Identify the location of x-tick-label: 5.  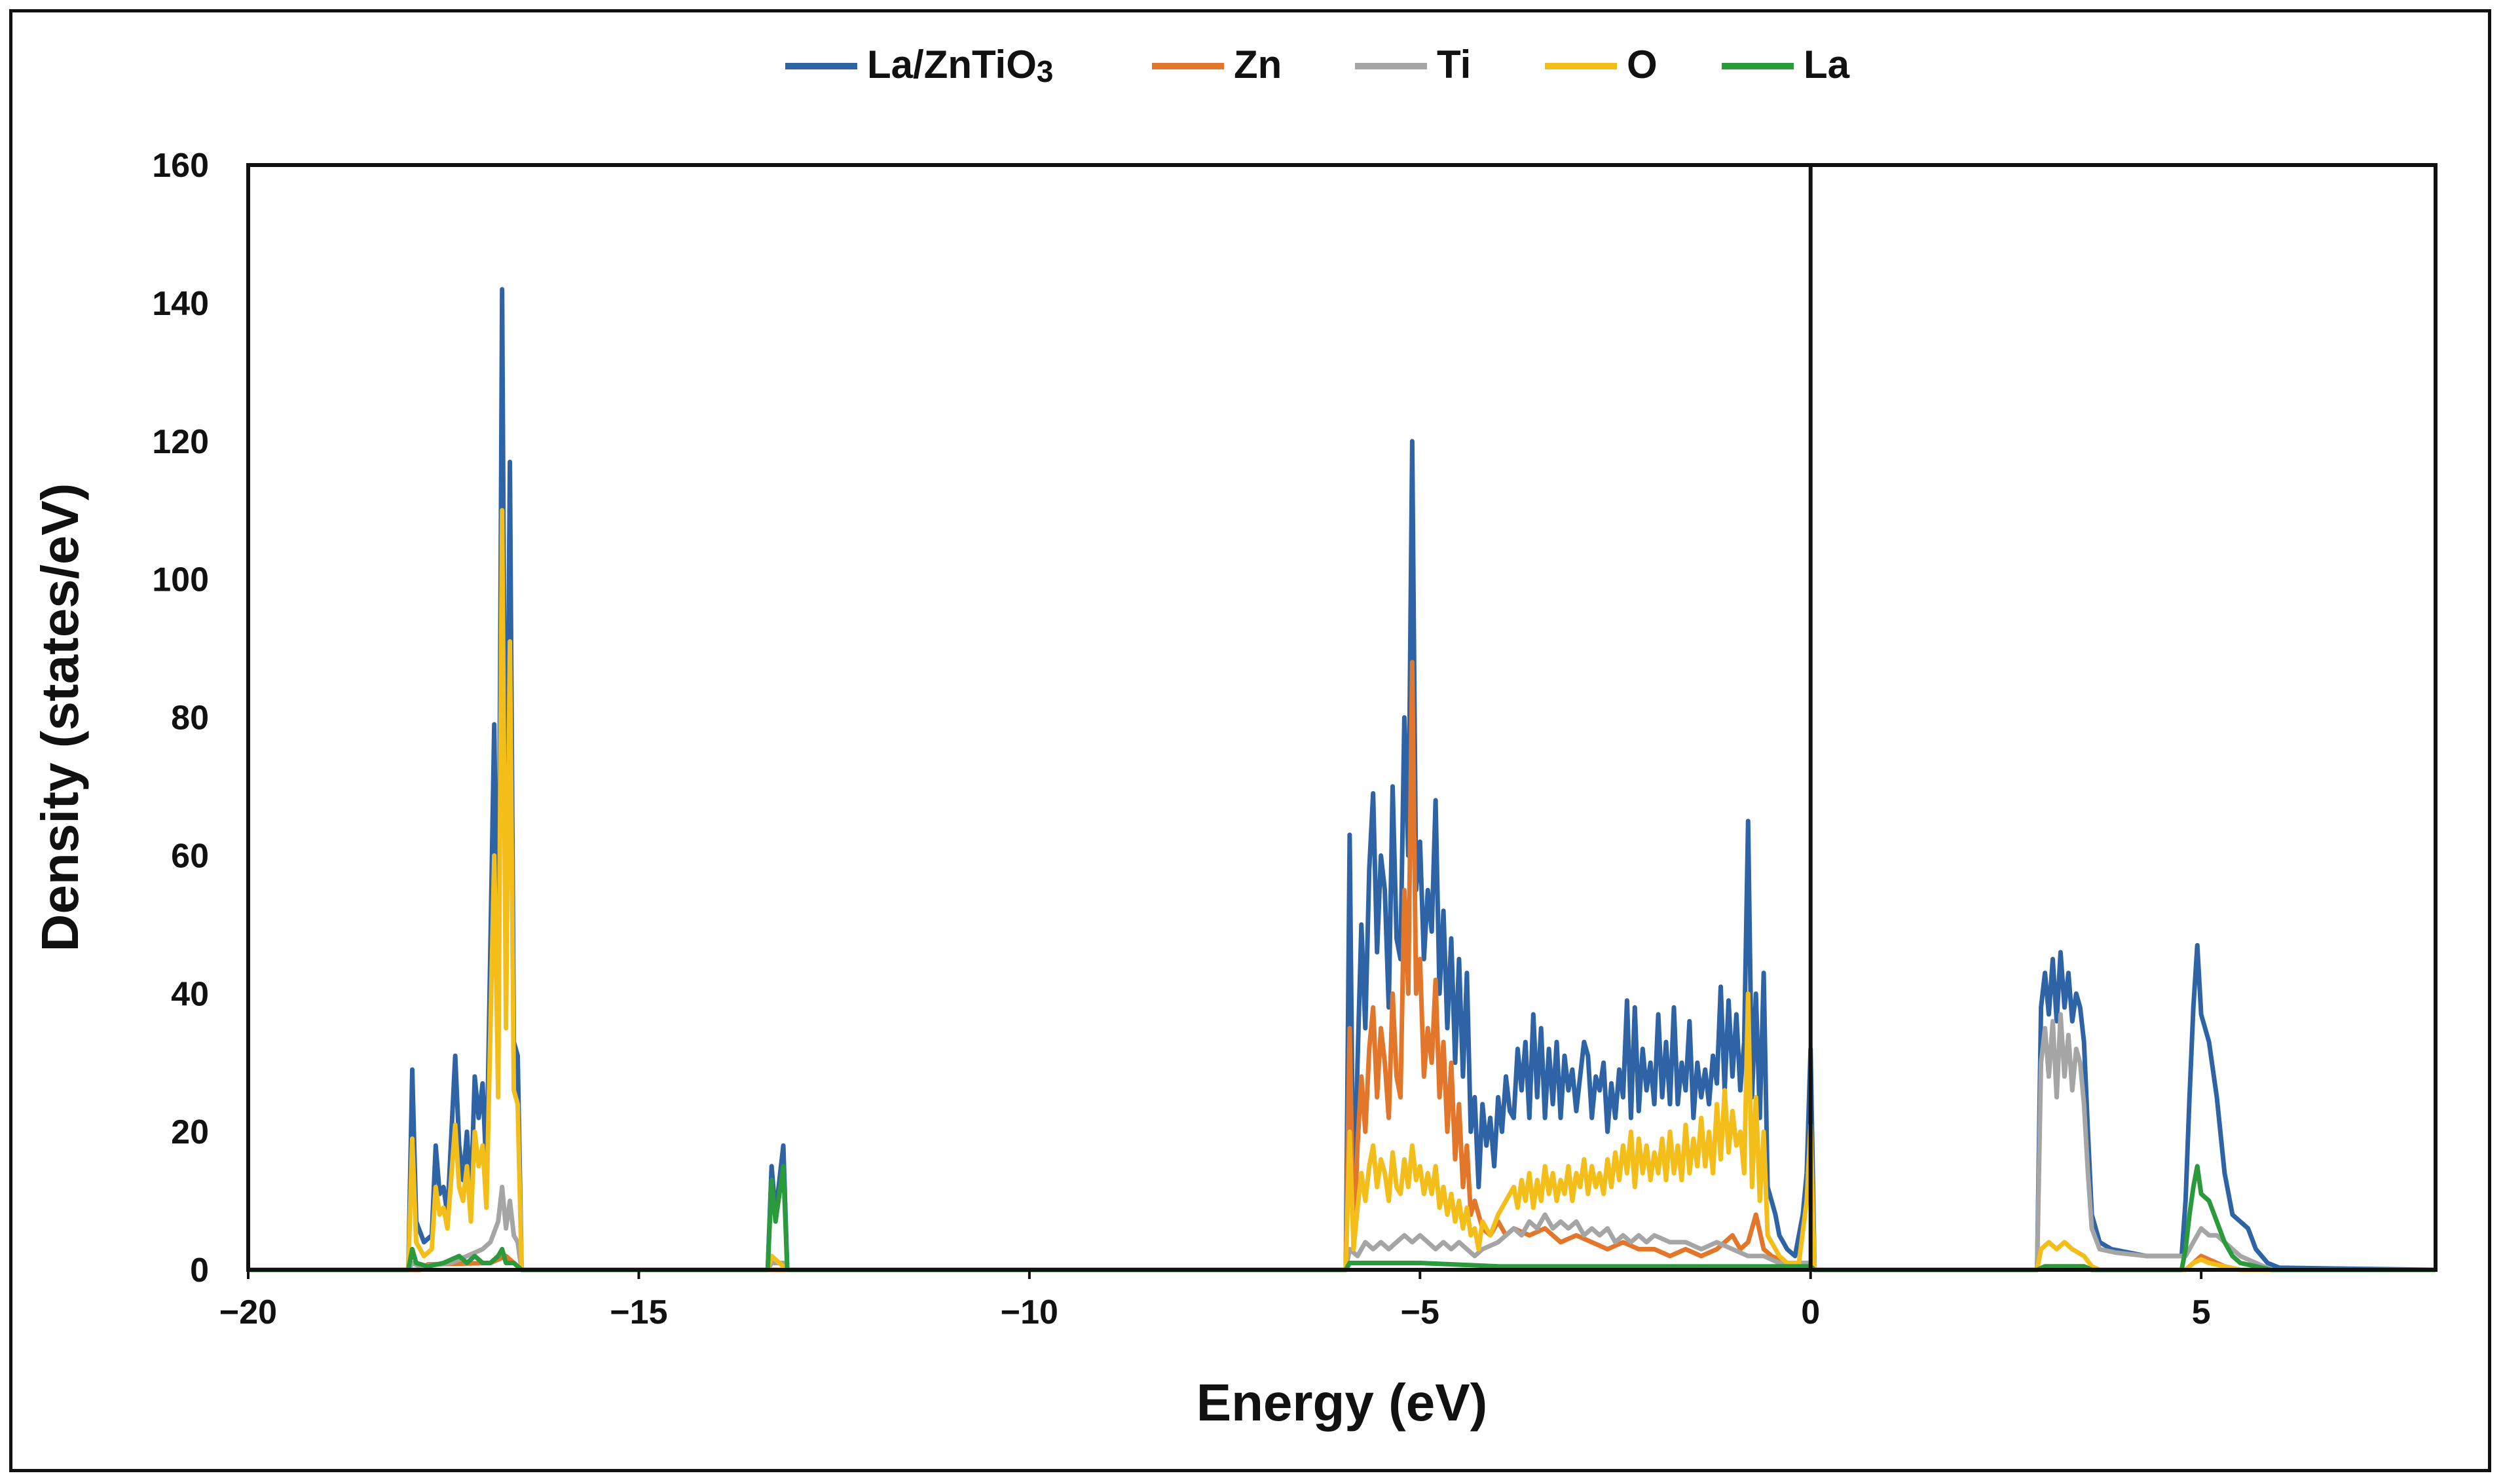
(2201, 1312).